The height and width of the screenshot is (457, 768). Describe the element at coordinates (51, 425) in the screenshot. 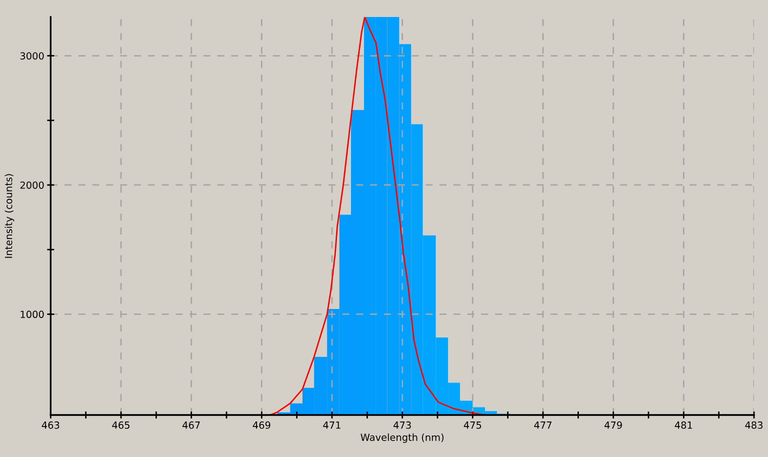

I see `x-tick-label: 463` at that location.